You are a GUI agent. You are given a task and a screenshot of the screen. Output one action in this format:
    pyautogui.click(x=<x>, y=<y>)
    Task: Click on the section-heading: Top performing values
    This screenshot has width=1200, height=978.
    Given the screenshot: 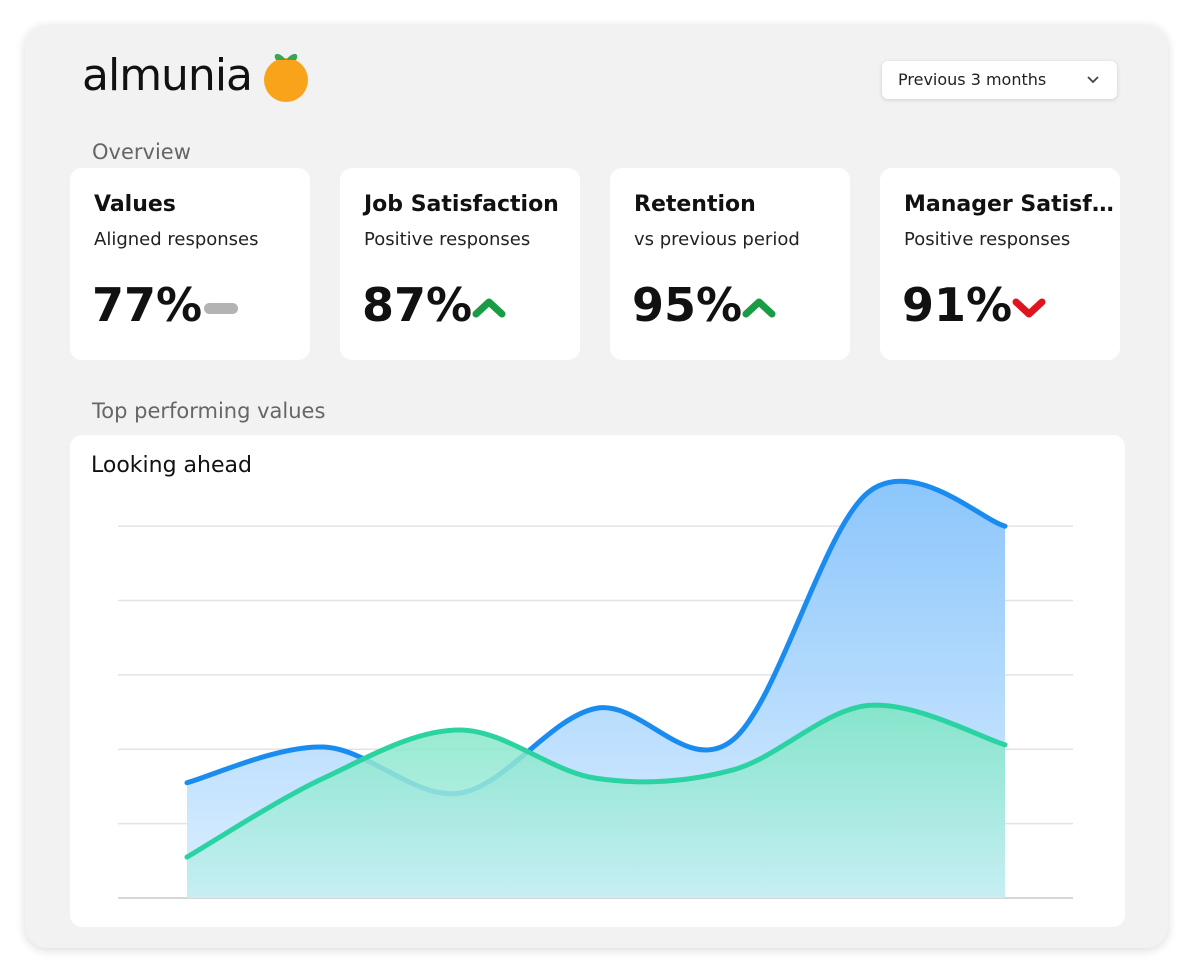 What is the action you would take?
    pyautogui.click(x=209, y=411)
    